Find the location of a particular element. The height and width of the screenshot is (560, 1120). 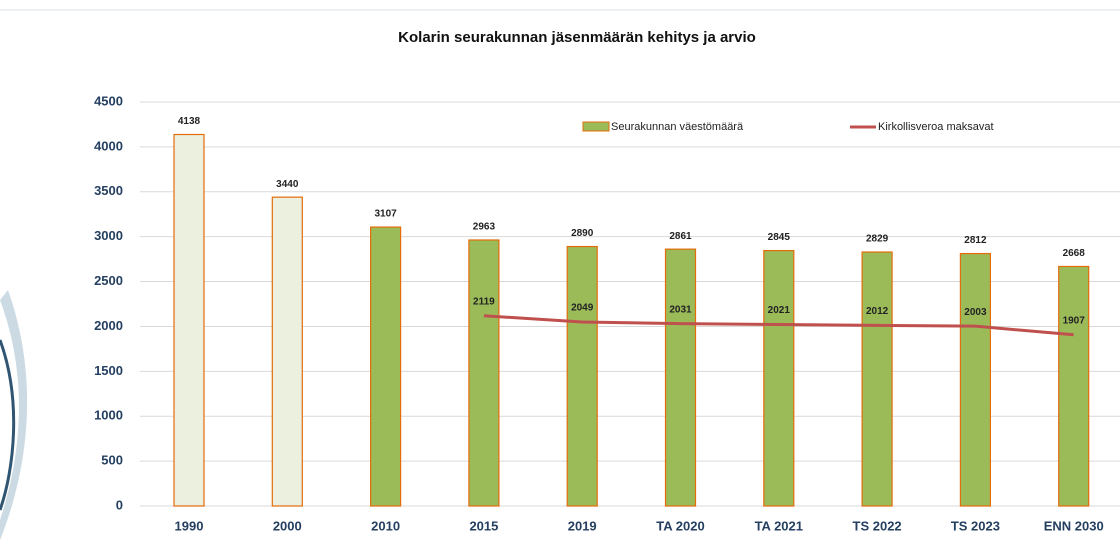

y-tick-label: 500 is located at coordinates (112, 460).